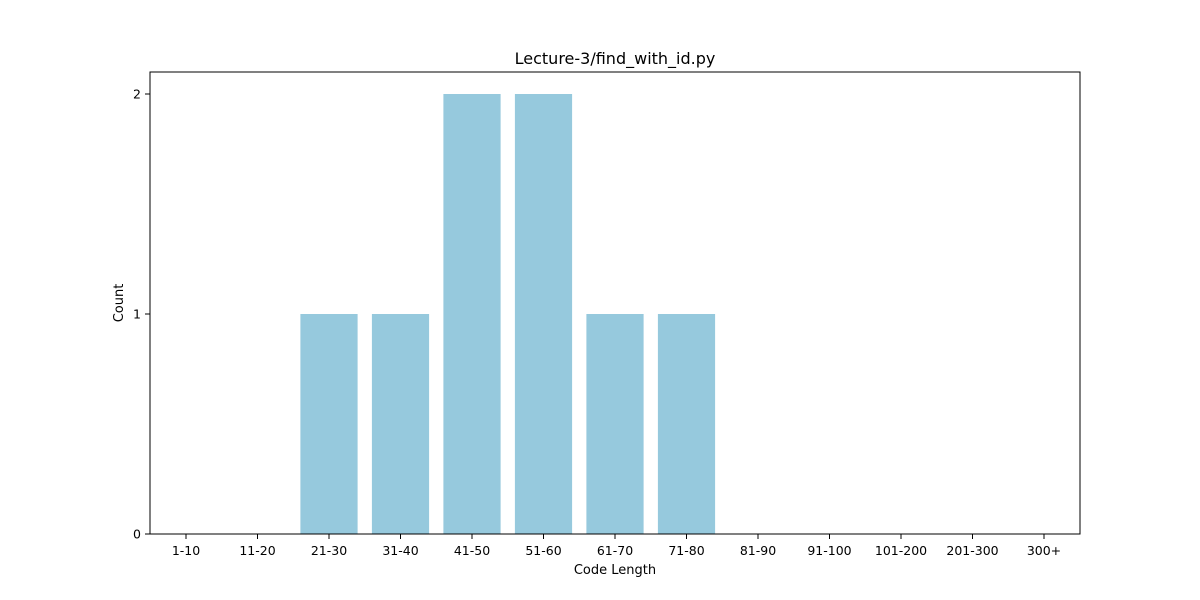  I want to click on y-axis-ticks: 0 1 2, so click(141, 314).